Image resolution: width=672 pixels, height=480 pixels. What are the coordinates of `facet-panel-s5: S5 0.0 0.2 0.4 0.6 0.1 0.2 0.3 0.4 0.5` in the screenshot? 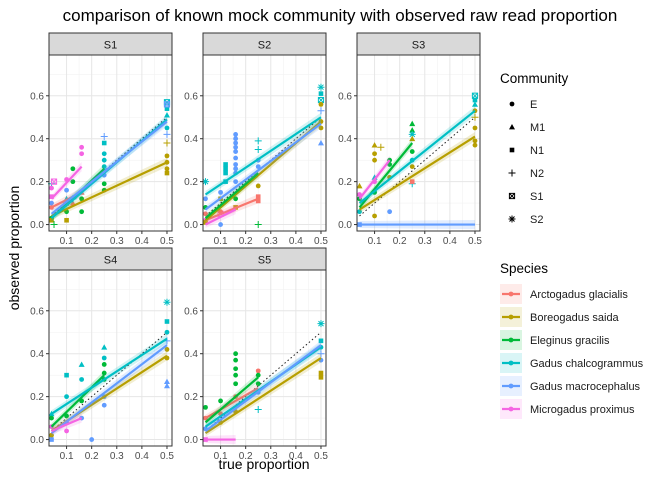 It's located at (256, 354).